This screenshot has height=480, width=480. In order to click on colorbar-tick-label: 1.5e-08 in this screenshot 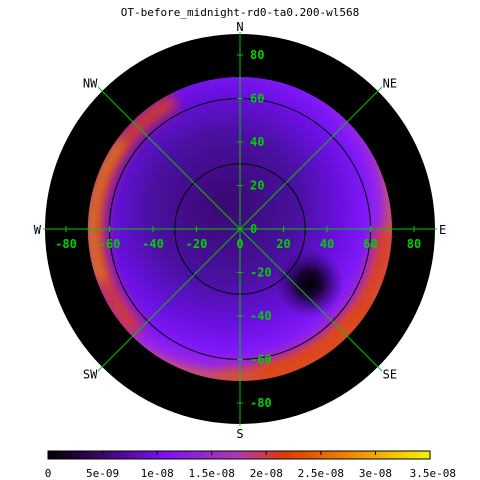, I will do `click(212, 473)`.